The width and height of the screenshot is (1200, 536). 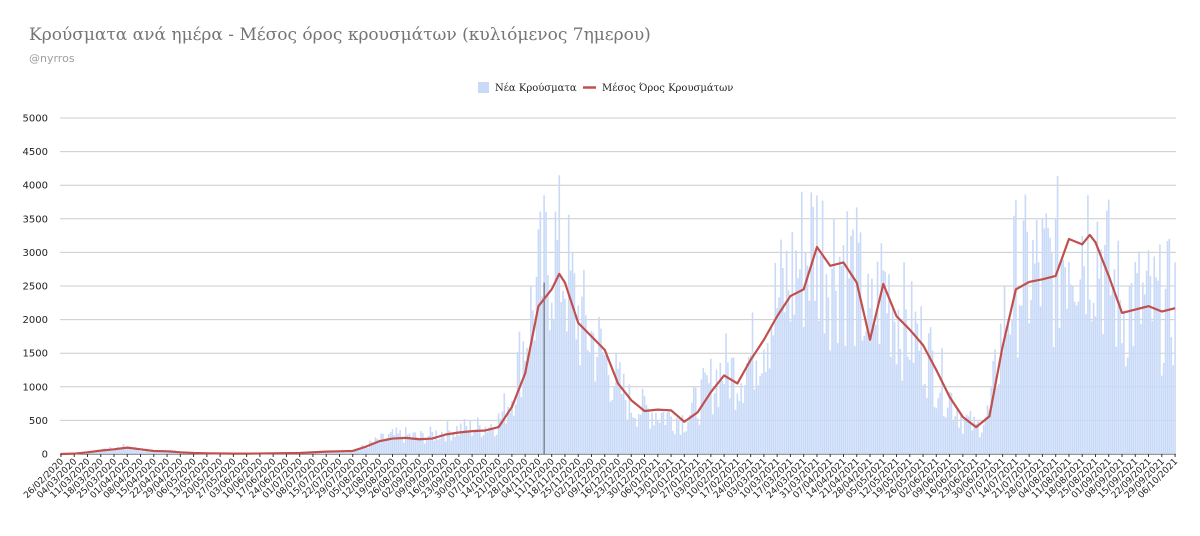 I want to click on chart-subtitle: @nyrros, so click(x=52, y=58).